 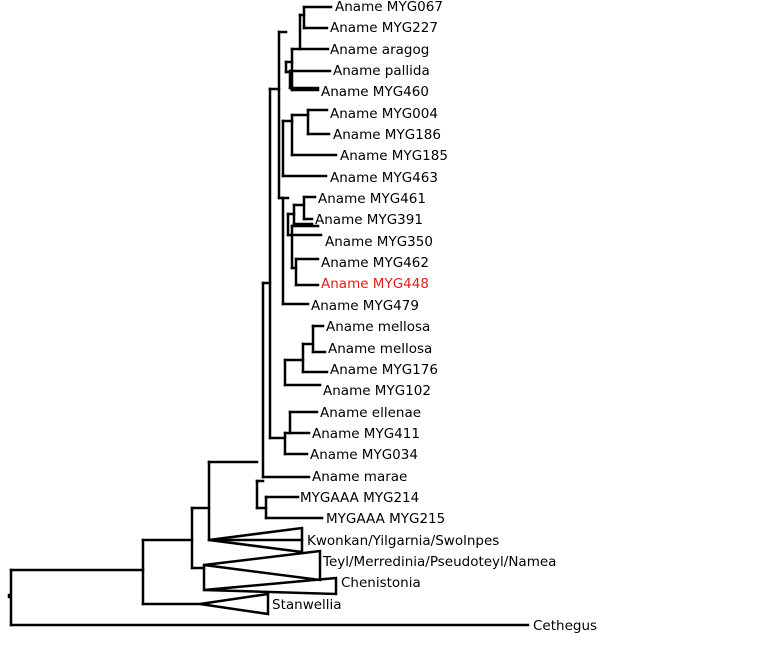 I want to click on clade-label-chenistonia: Chenistonia, so click(x=381, y=583).